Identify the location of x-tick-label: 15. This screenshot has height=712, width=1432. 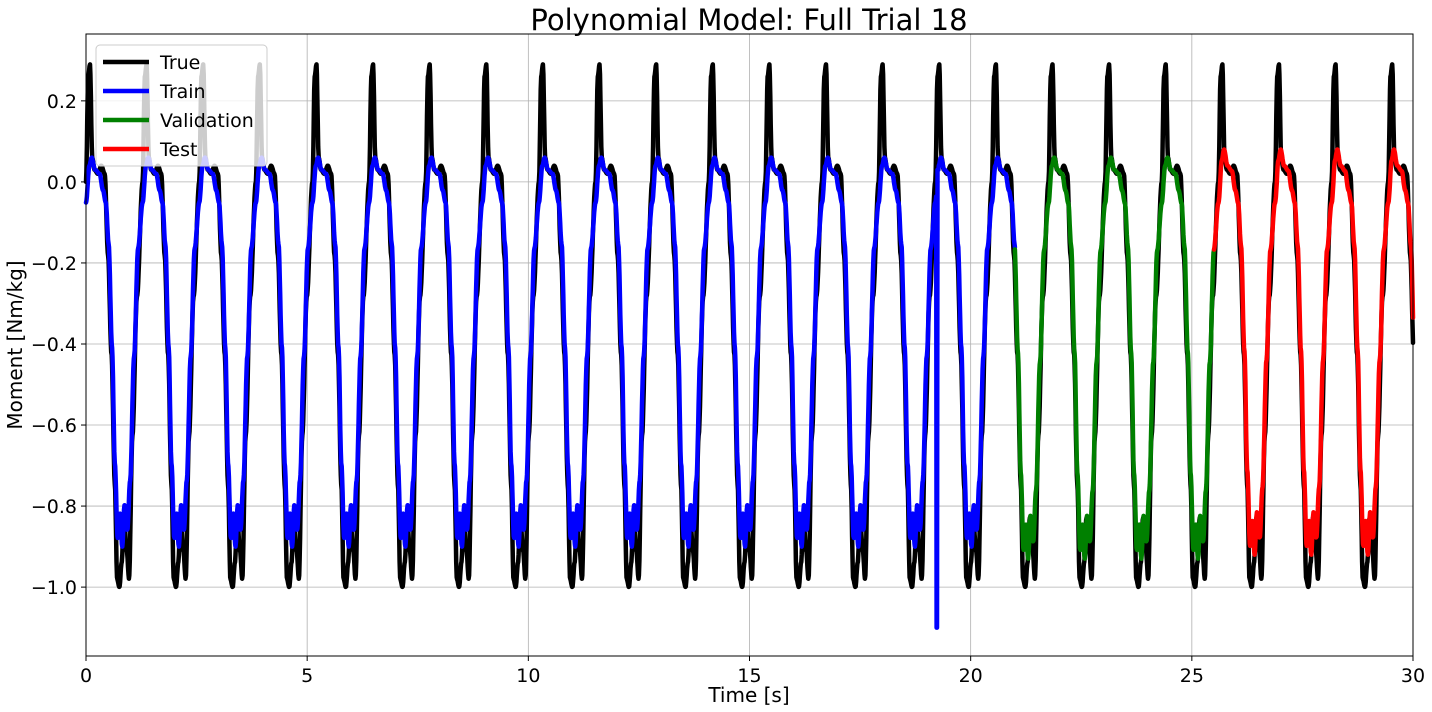
(749, 676).